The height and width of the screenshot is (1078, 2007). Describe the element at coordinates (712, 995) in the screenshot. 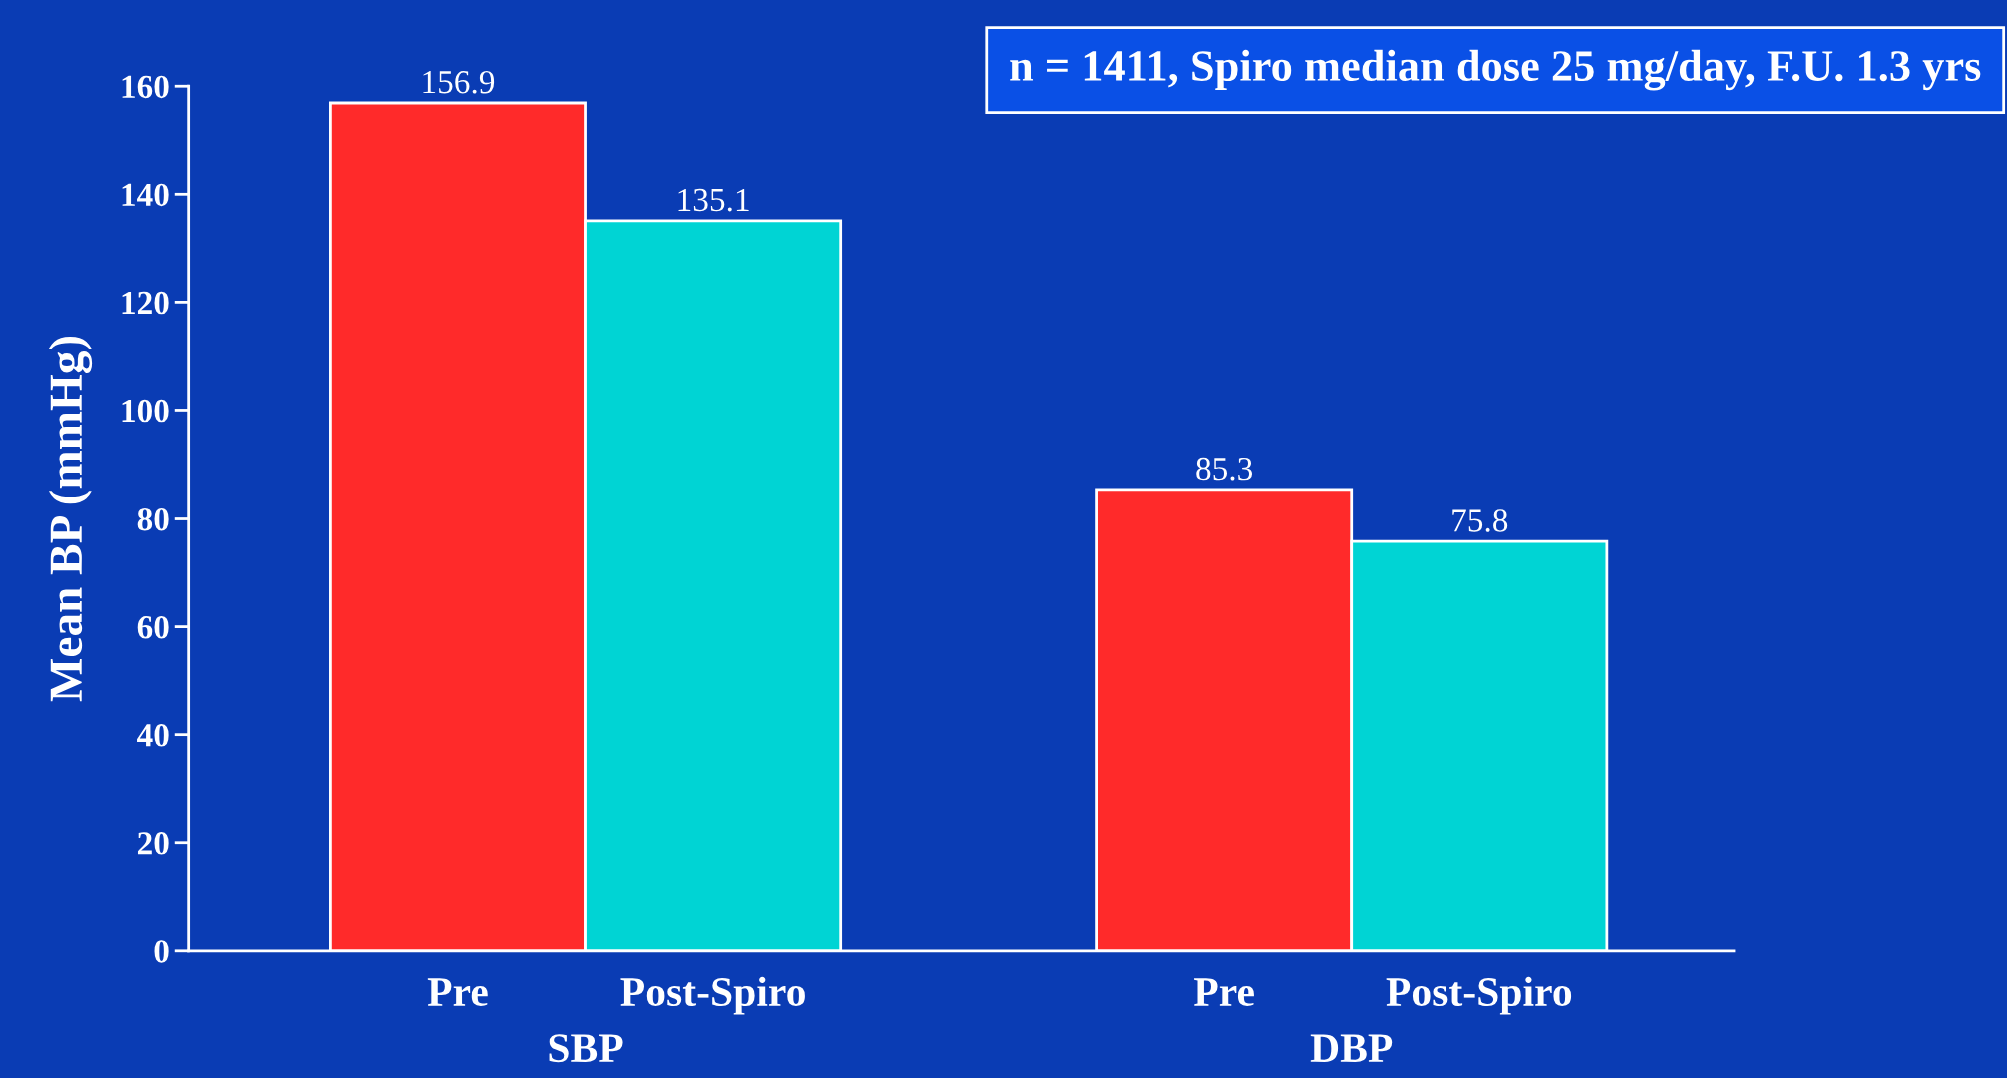

I see `series-label: Post-Spiro` at that location.